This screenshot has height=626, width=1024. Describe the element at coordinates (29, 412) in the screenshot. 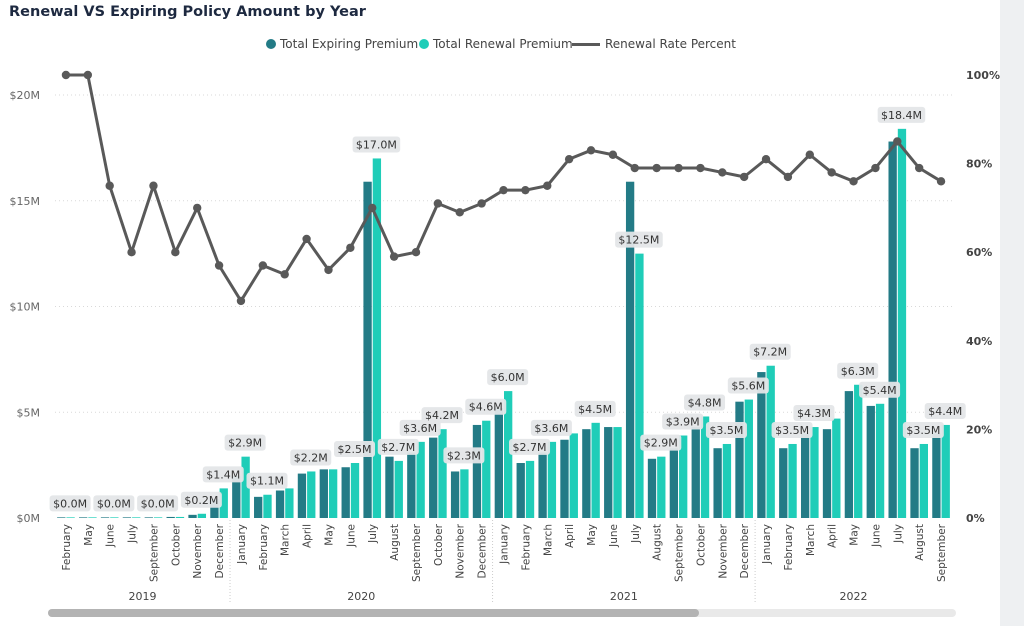

I see `y-left-tick-label: $5M` at that location.